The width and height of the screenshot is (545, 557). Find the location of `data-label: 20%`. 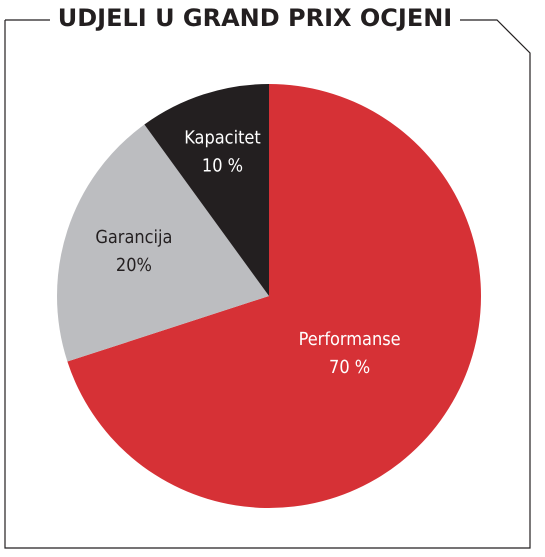

data-label: 20% is located at coordinates (134, 265).